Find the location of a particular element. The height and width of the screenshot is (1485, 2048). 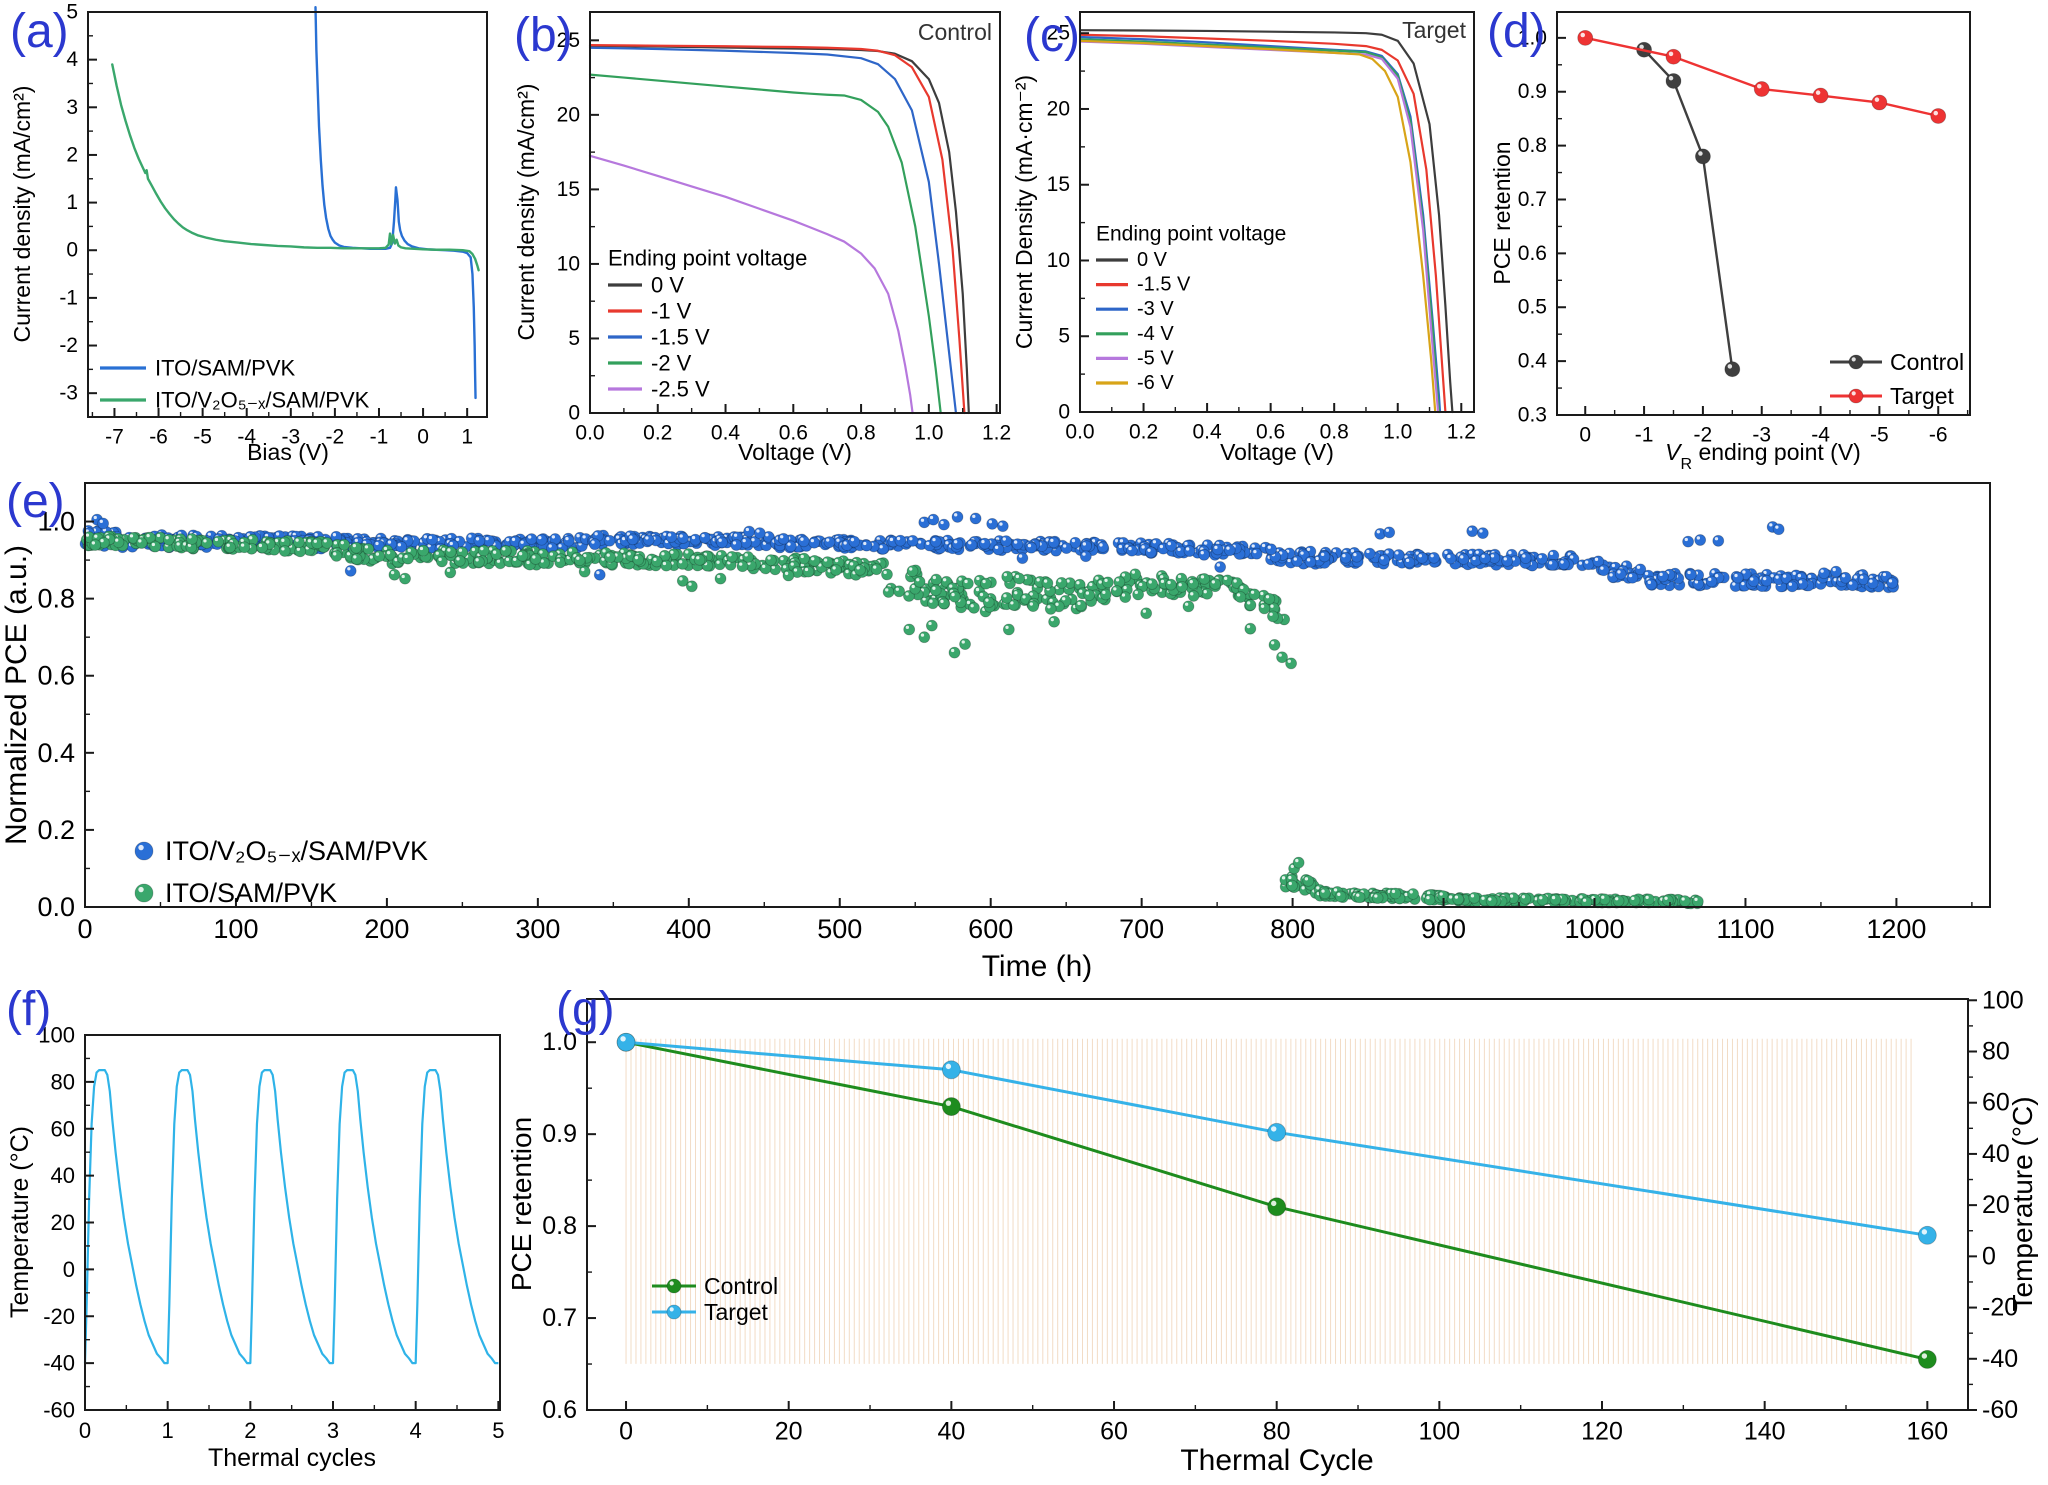

panel-label-f: (f) is located at coordinates (29, 1009).